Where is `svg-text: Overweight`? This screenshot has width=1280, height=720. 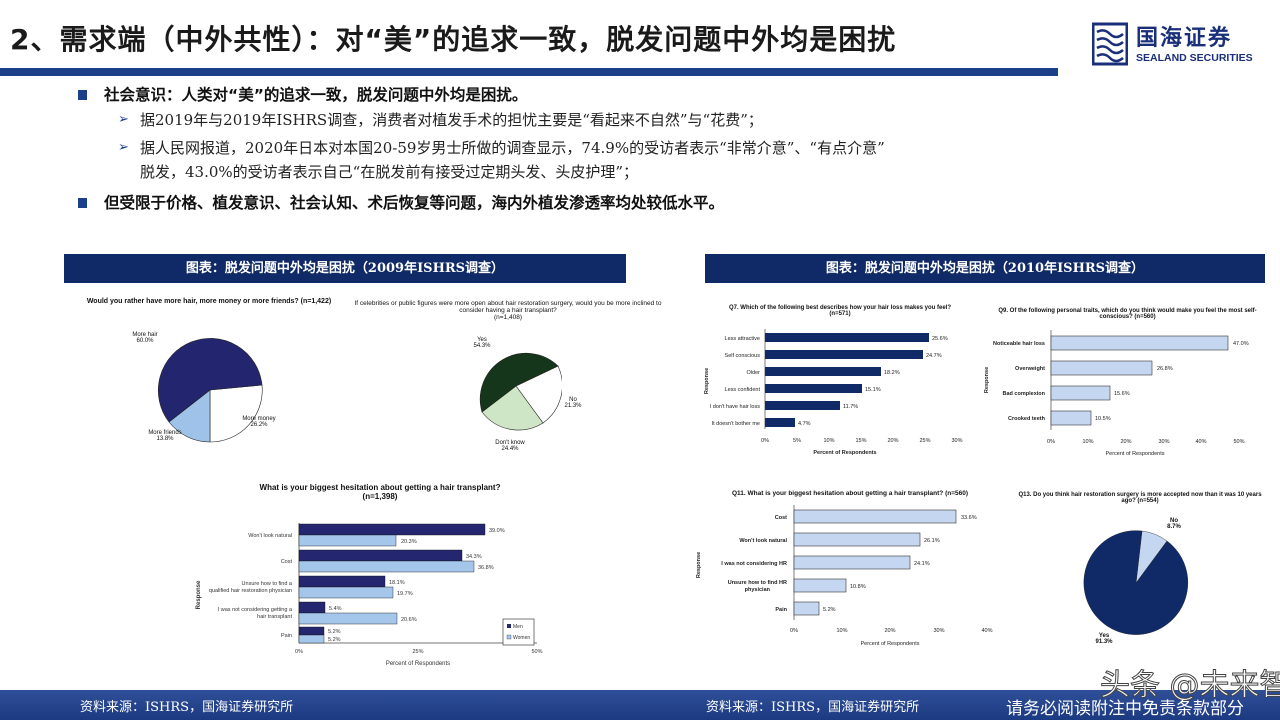 svg-text: Overweight is located at coordinates (1030, 369).